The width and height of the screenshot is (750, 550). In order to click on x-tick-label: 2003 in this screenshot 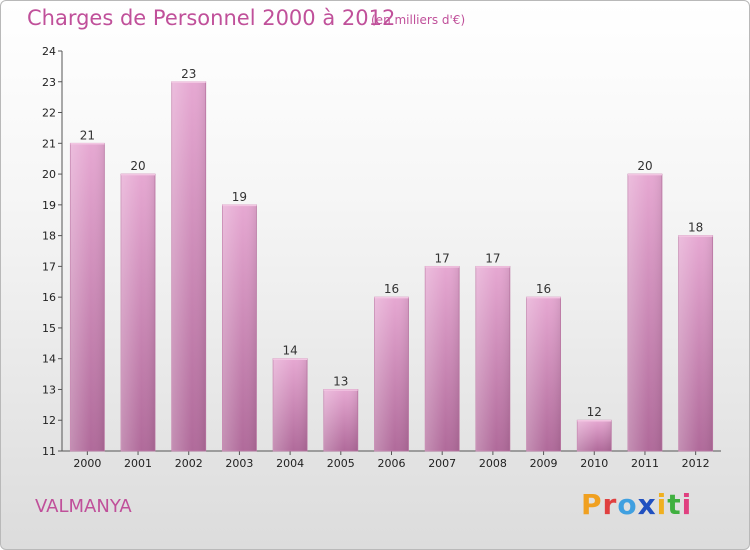, I will do `click(239, 463)`.